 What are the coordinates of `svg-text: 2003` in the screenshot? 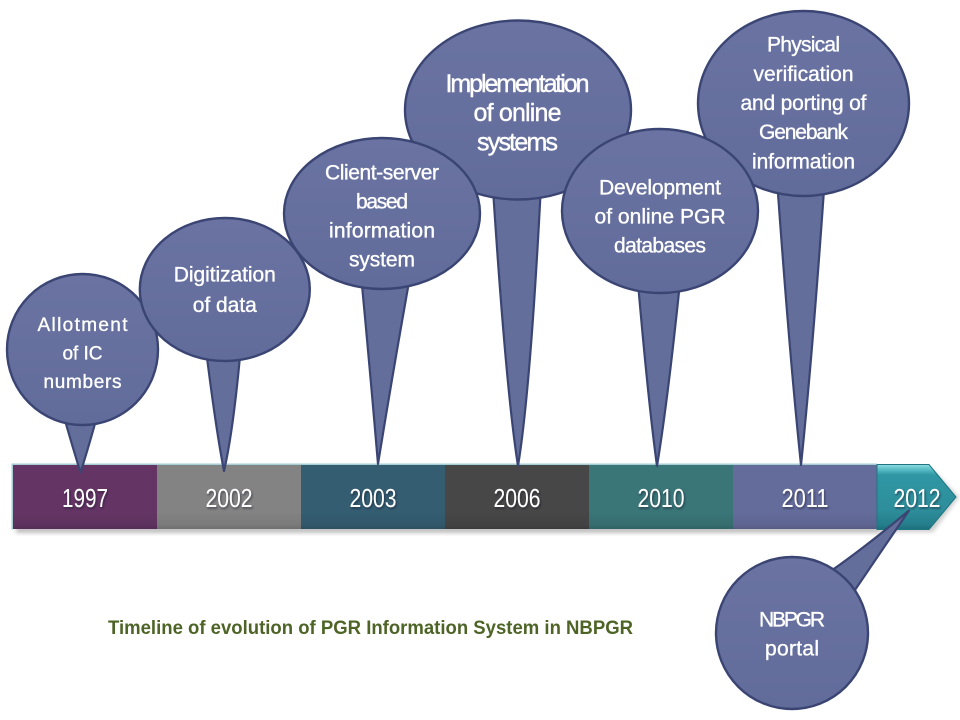 It's located at (373, 499).